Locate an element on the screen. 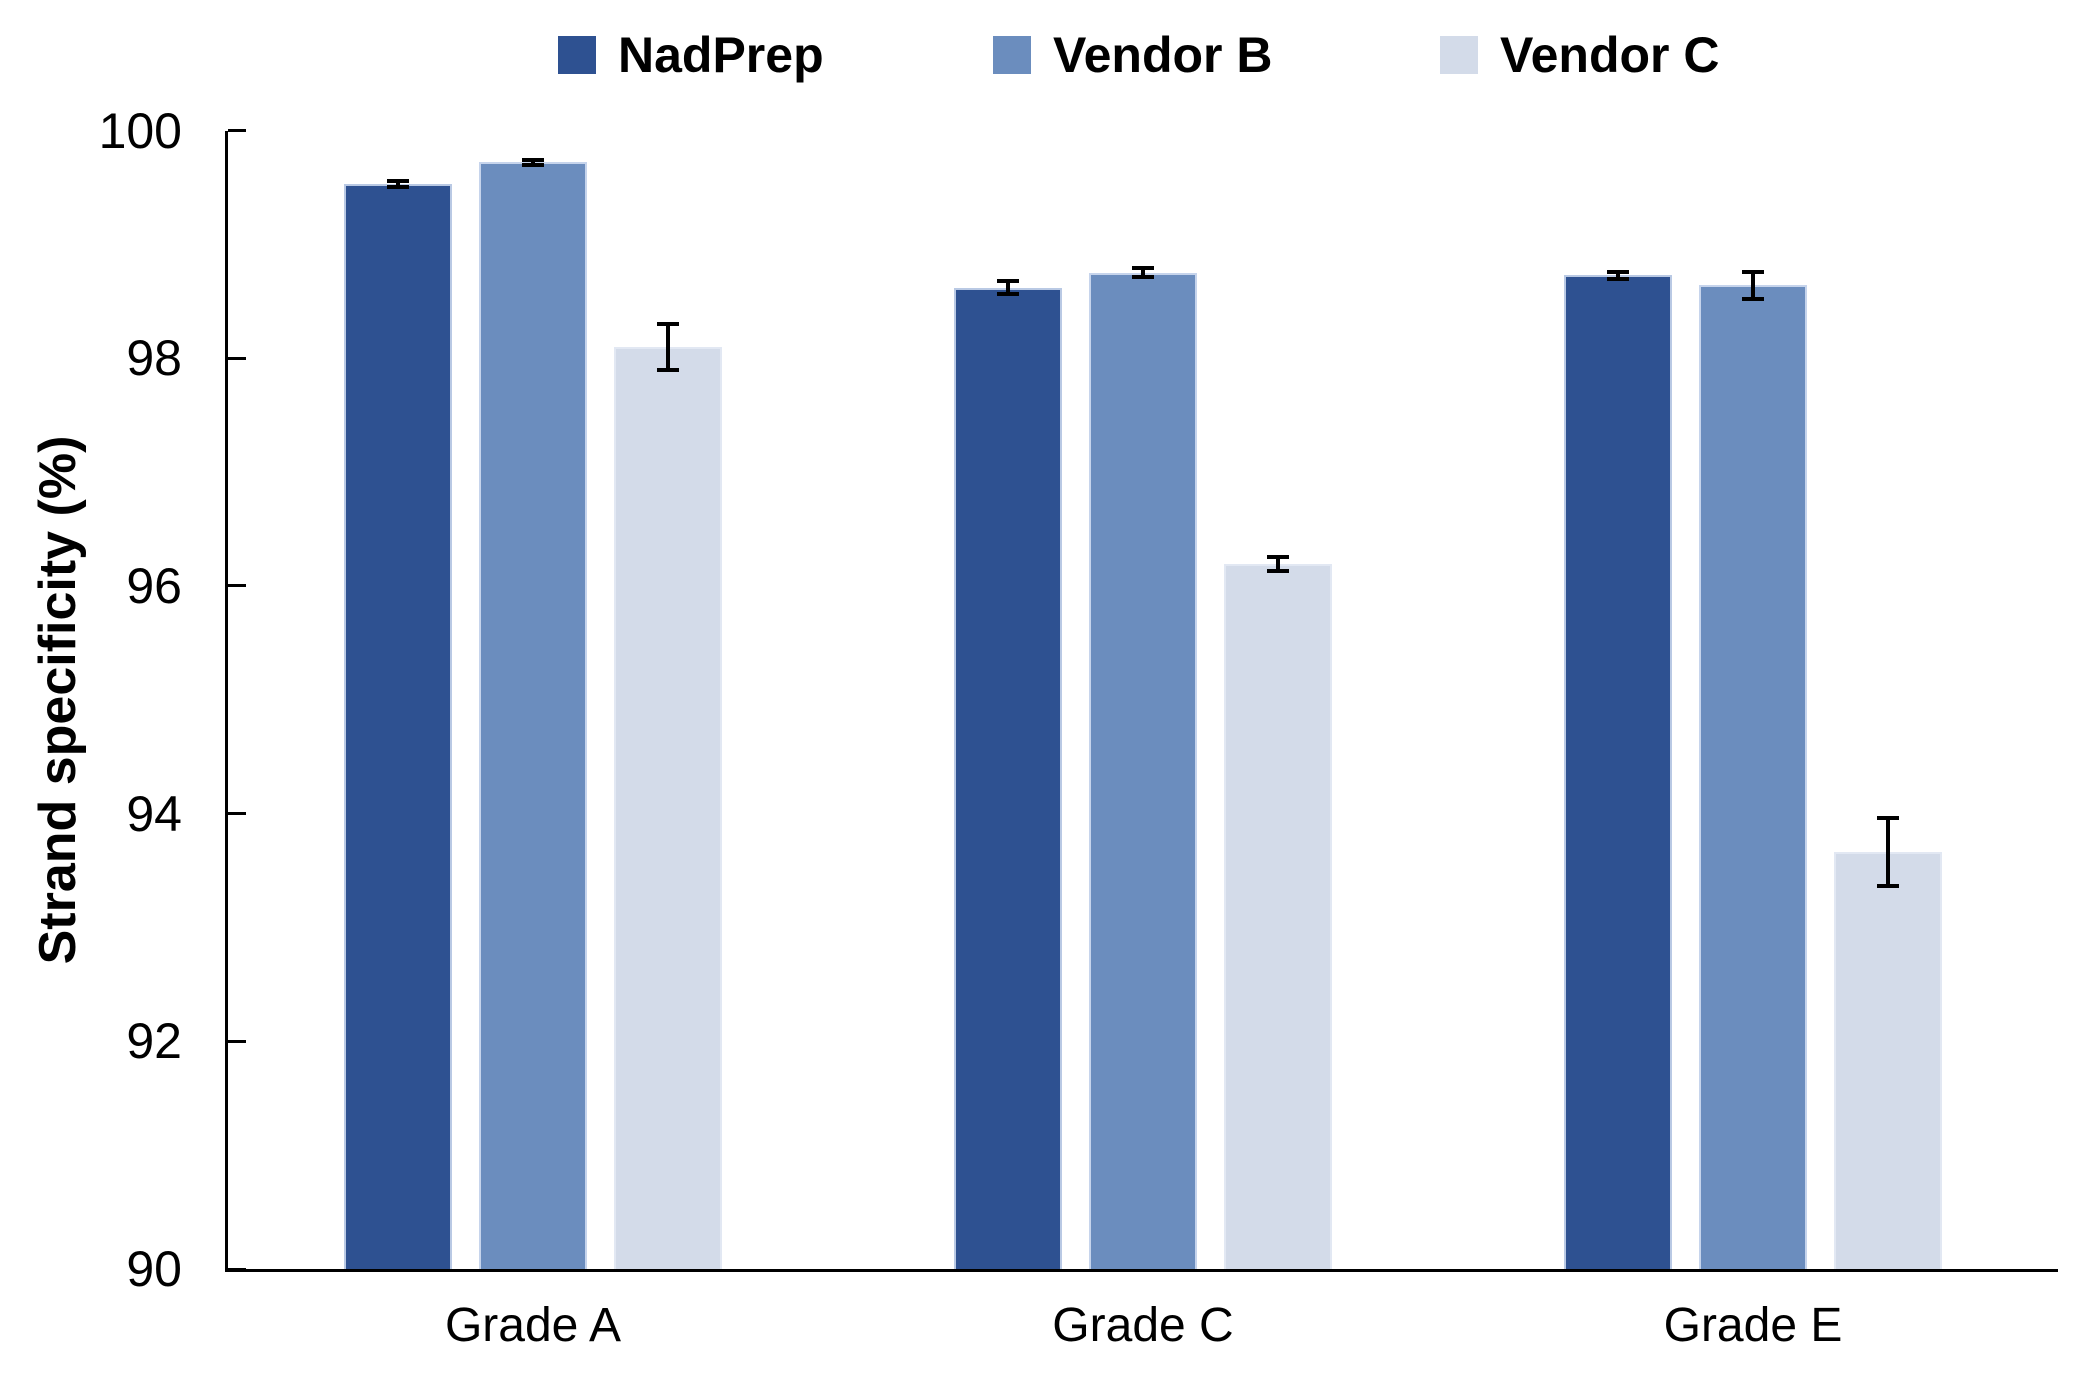  legend-label-vendor-b: Vendor B is located at coordinates (1163, 55).